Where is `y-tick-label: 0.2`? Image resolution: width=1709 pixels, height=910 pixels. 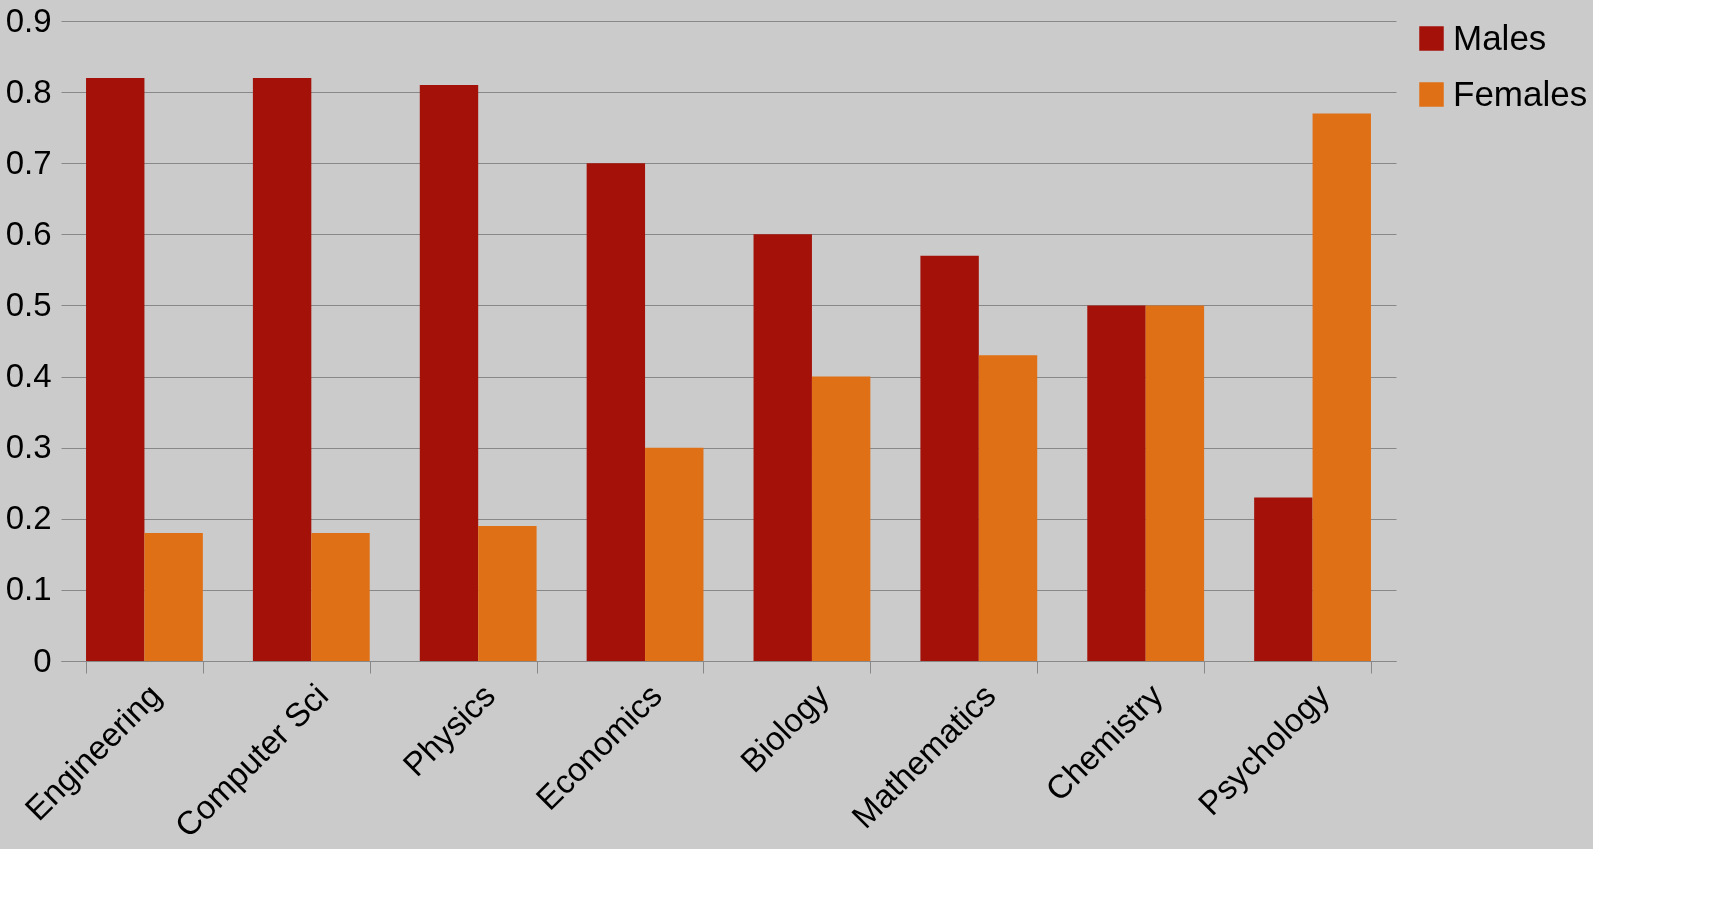 y-tick-label: 0.2 is located at coordinates (28, 518).